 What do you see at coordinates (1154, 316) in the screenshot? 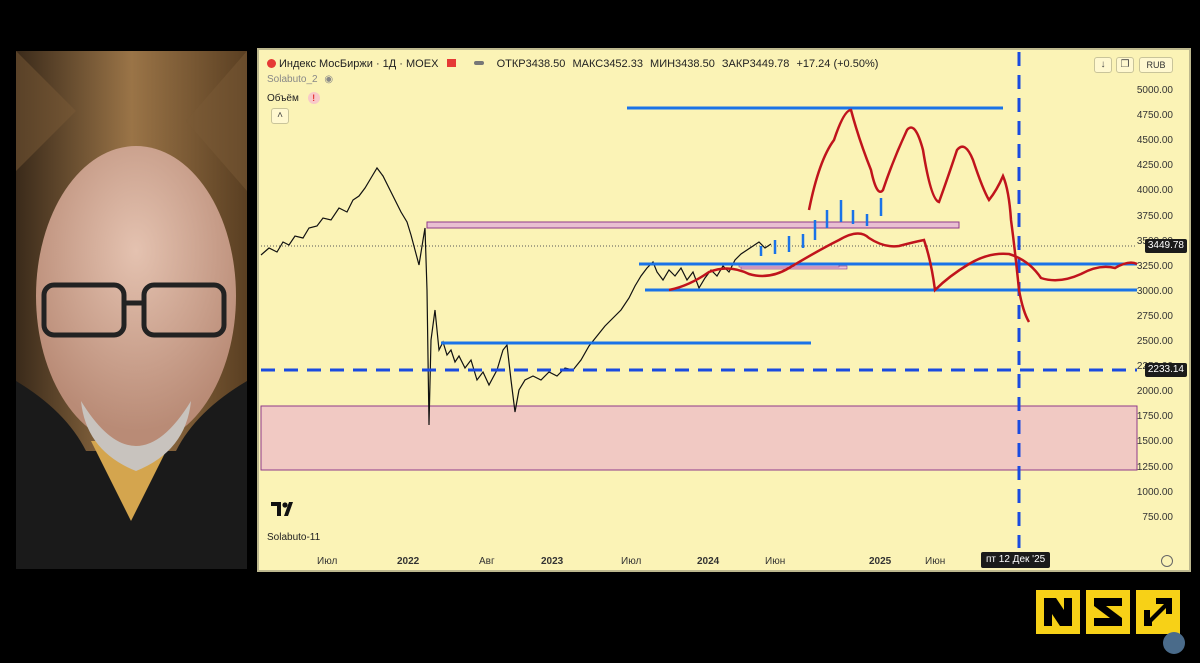
I see `price-axis-tick: 2750.00` at bounding box center [1154, 316].